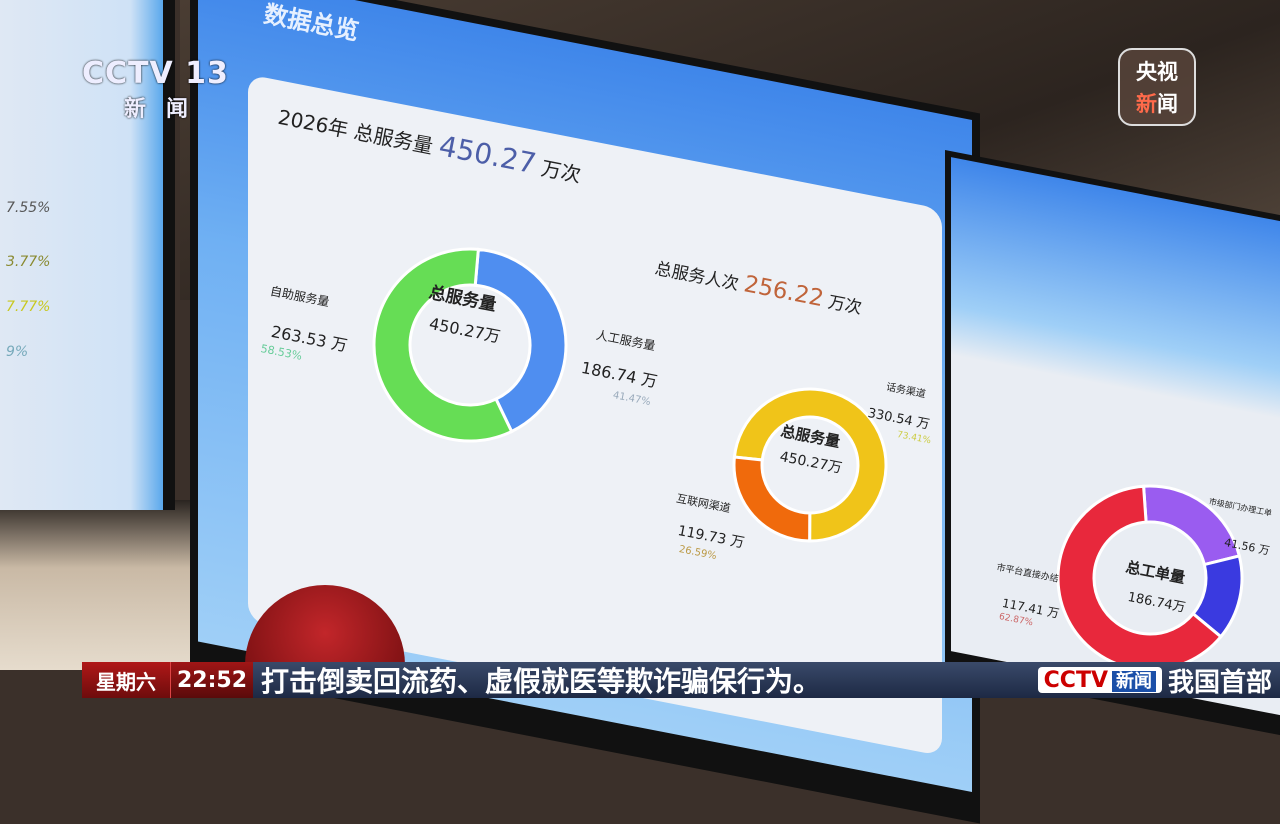 This screenshot has width=1280, height=824. Describe the element at coordinates (1146, 104) in the screenshot. I see `badge-bottom-a: 新` at that location.